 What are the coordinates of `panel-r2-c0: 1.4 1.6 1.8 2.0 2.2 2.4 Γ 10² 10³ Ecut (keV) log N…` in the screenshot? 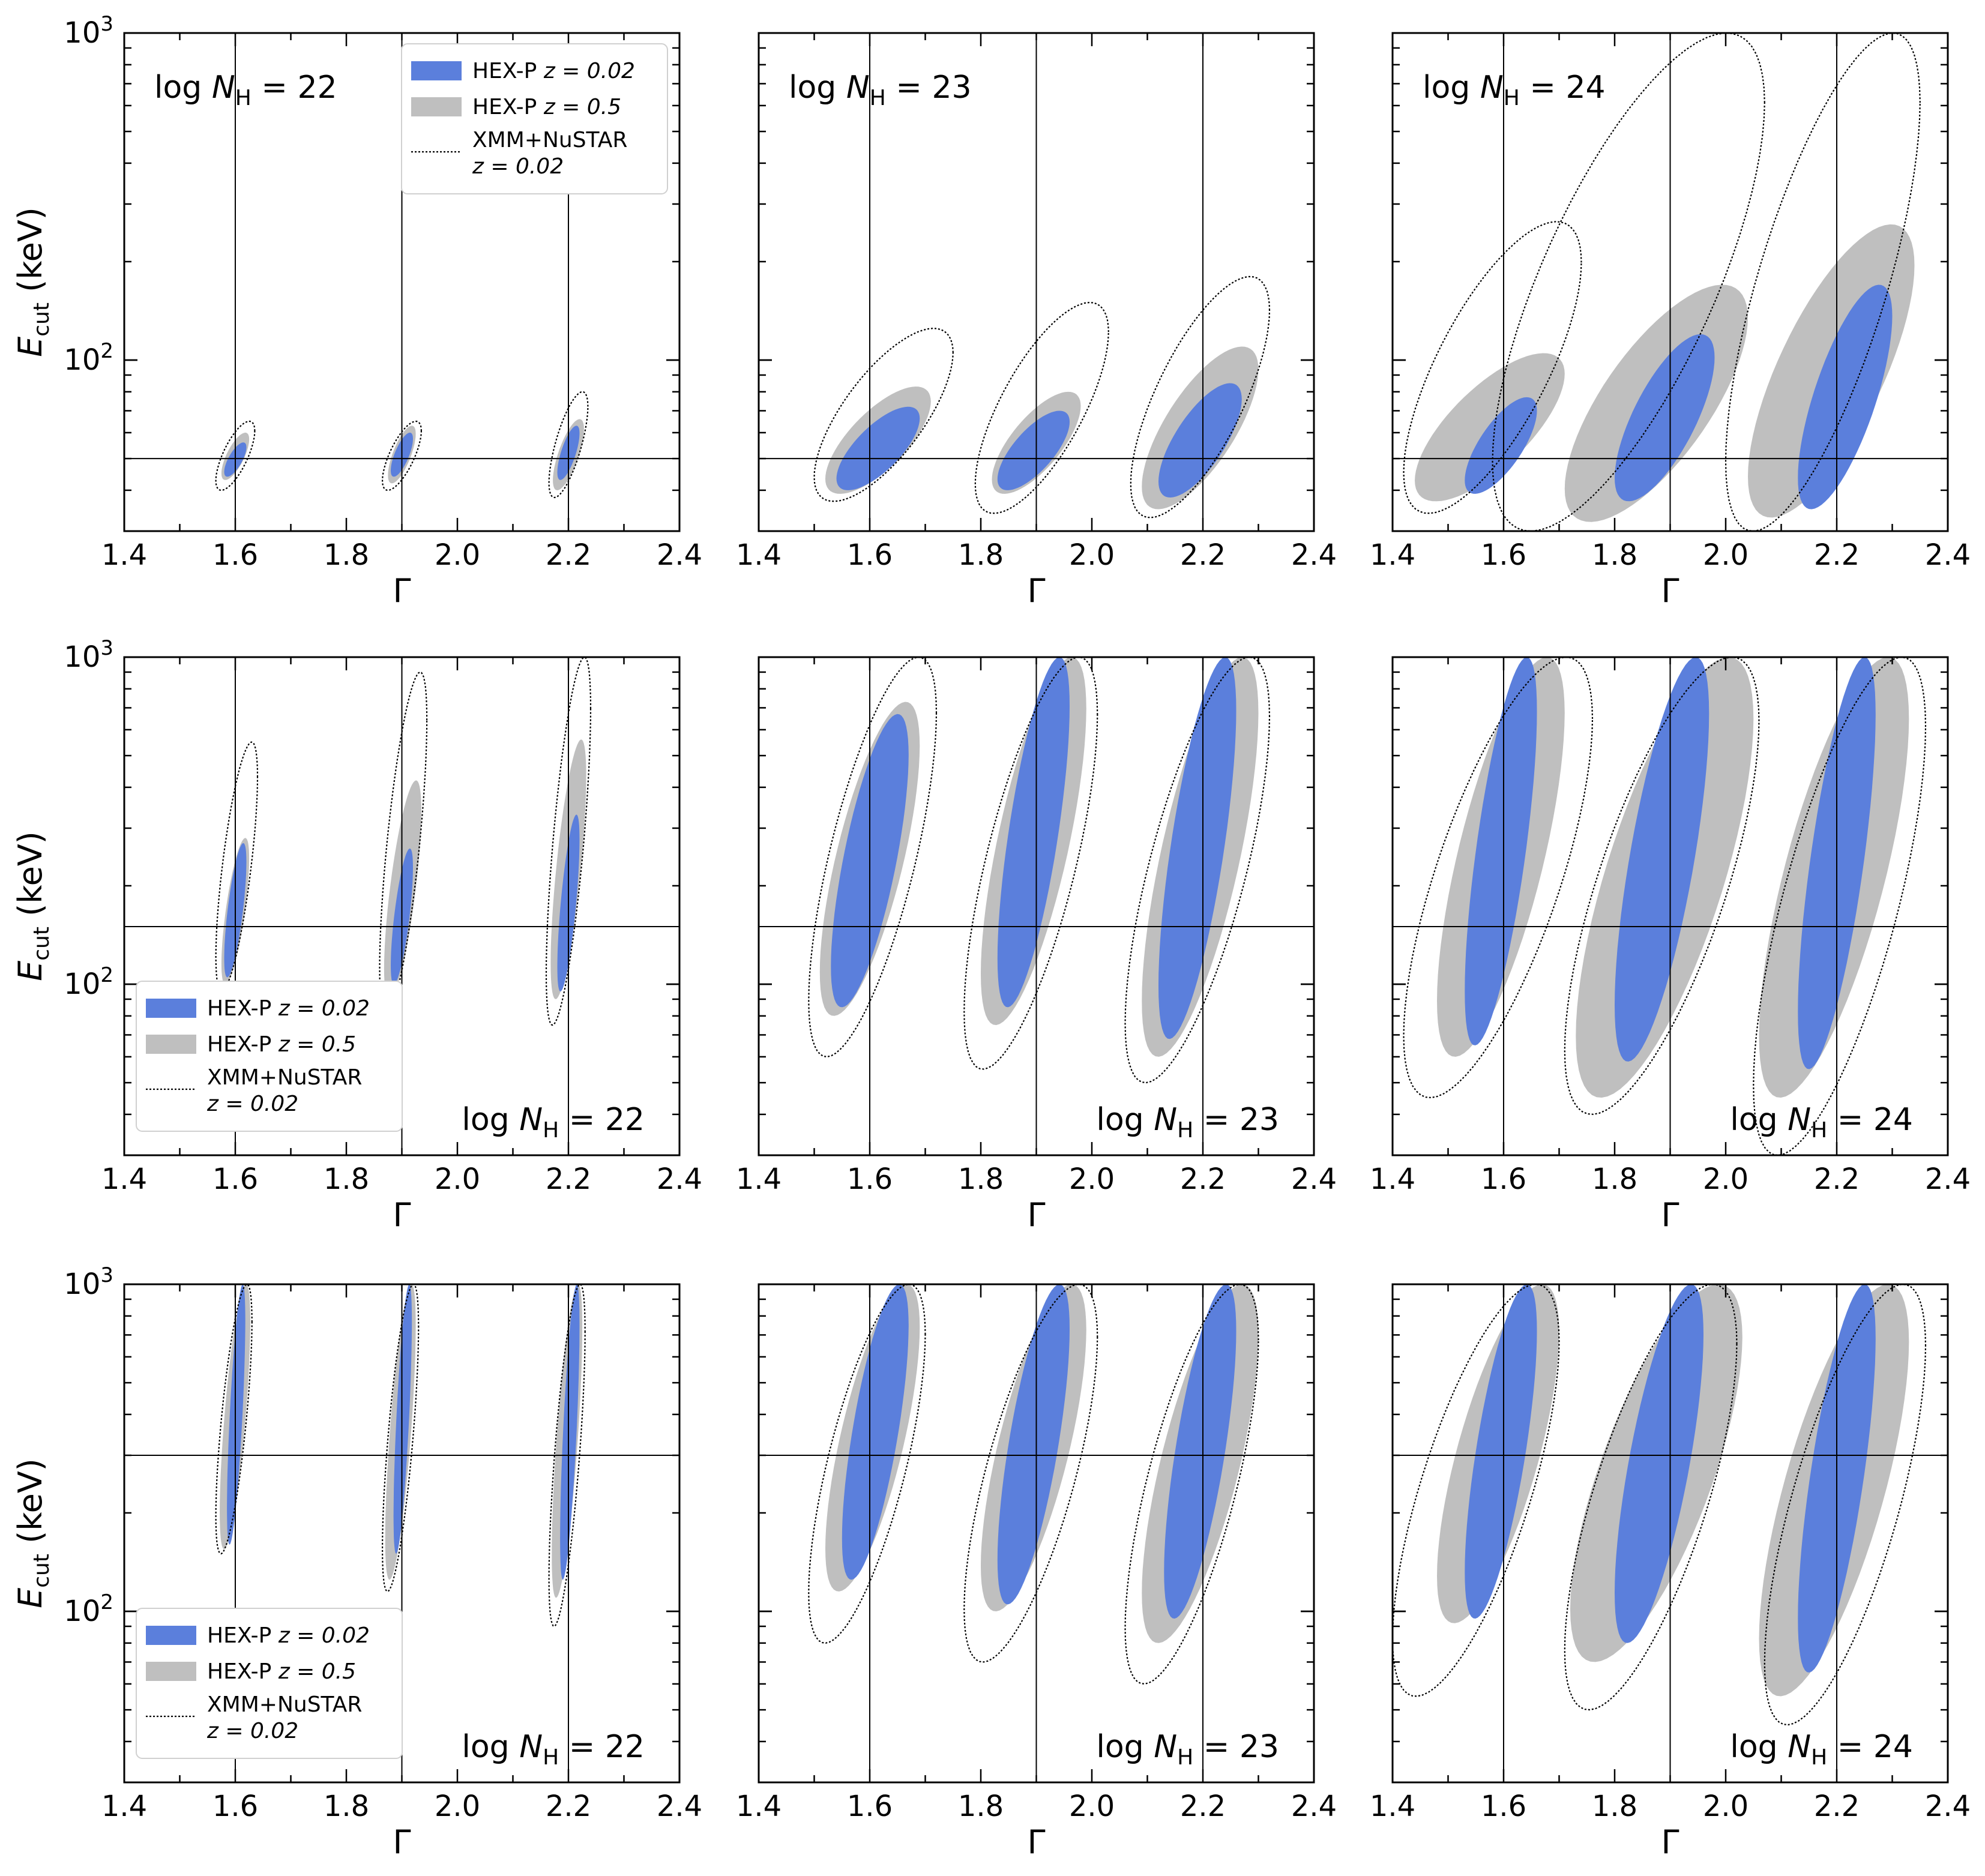 It's located at (356, 1562).